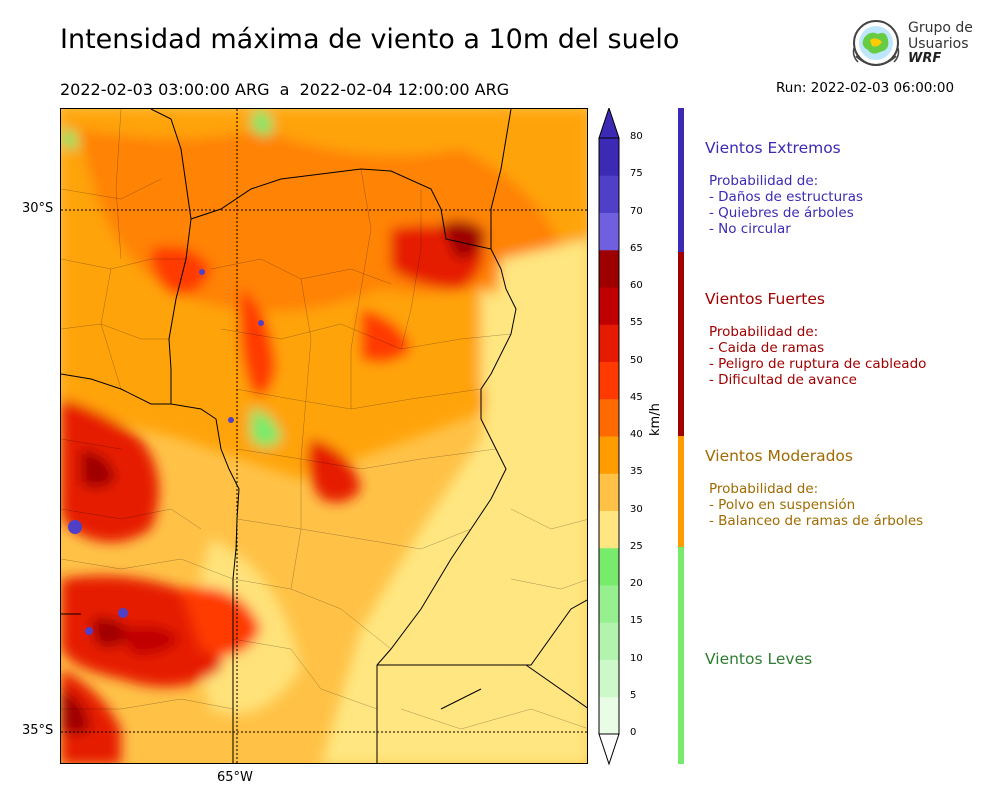 Image resolution: width=1000 pixels, height=800 pixels. What do you see at coordinates (779, 456) in the screenshot?
I see `moderate-category-title: Vientos Moderados` at bounding box center [779, 456].